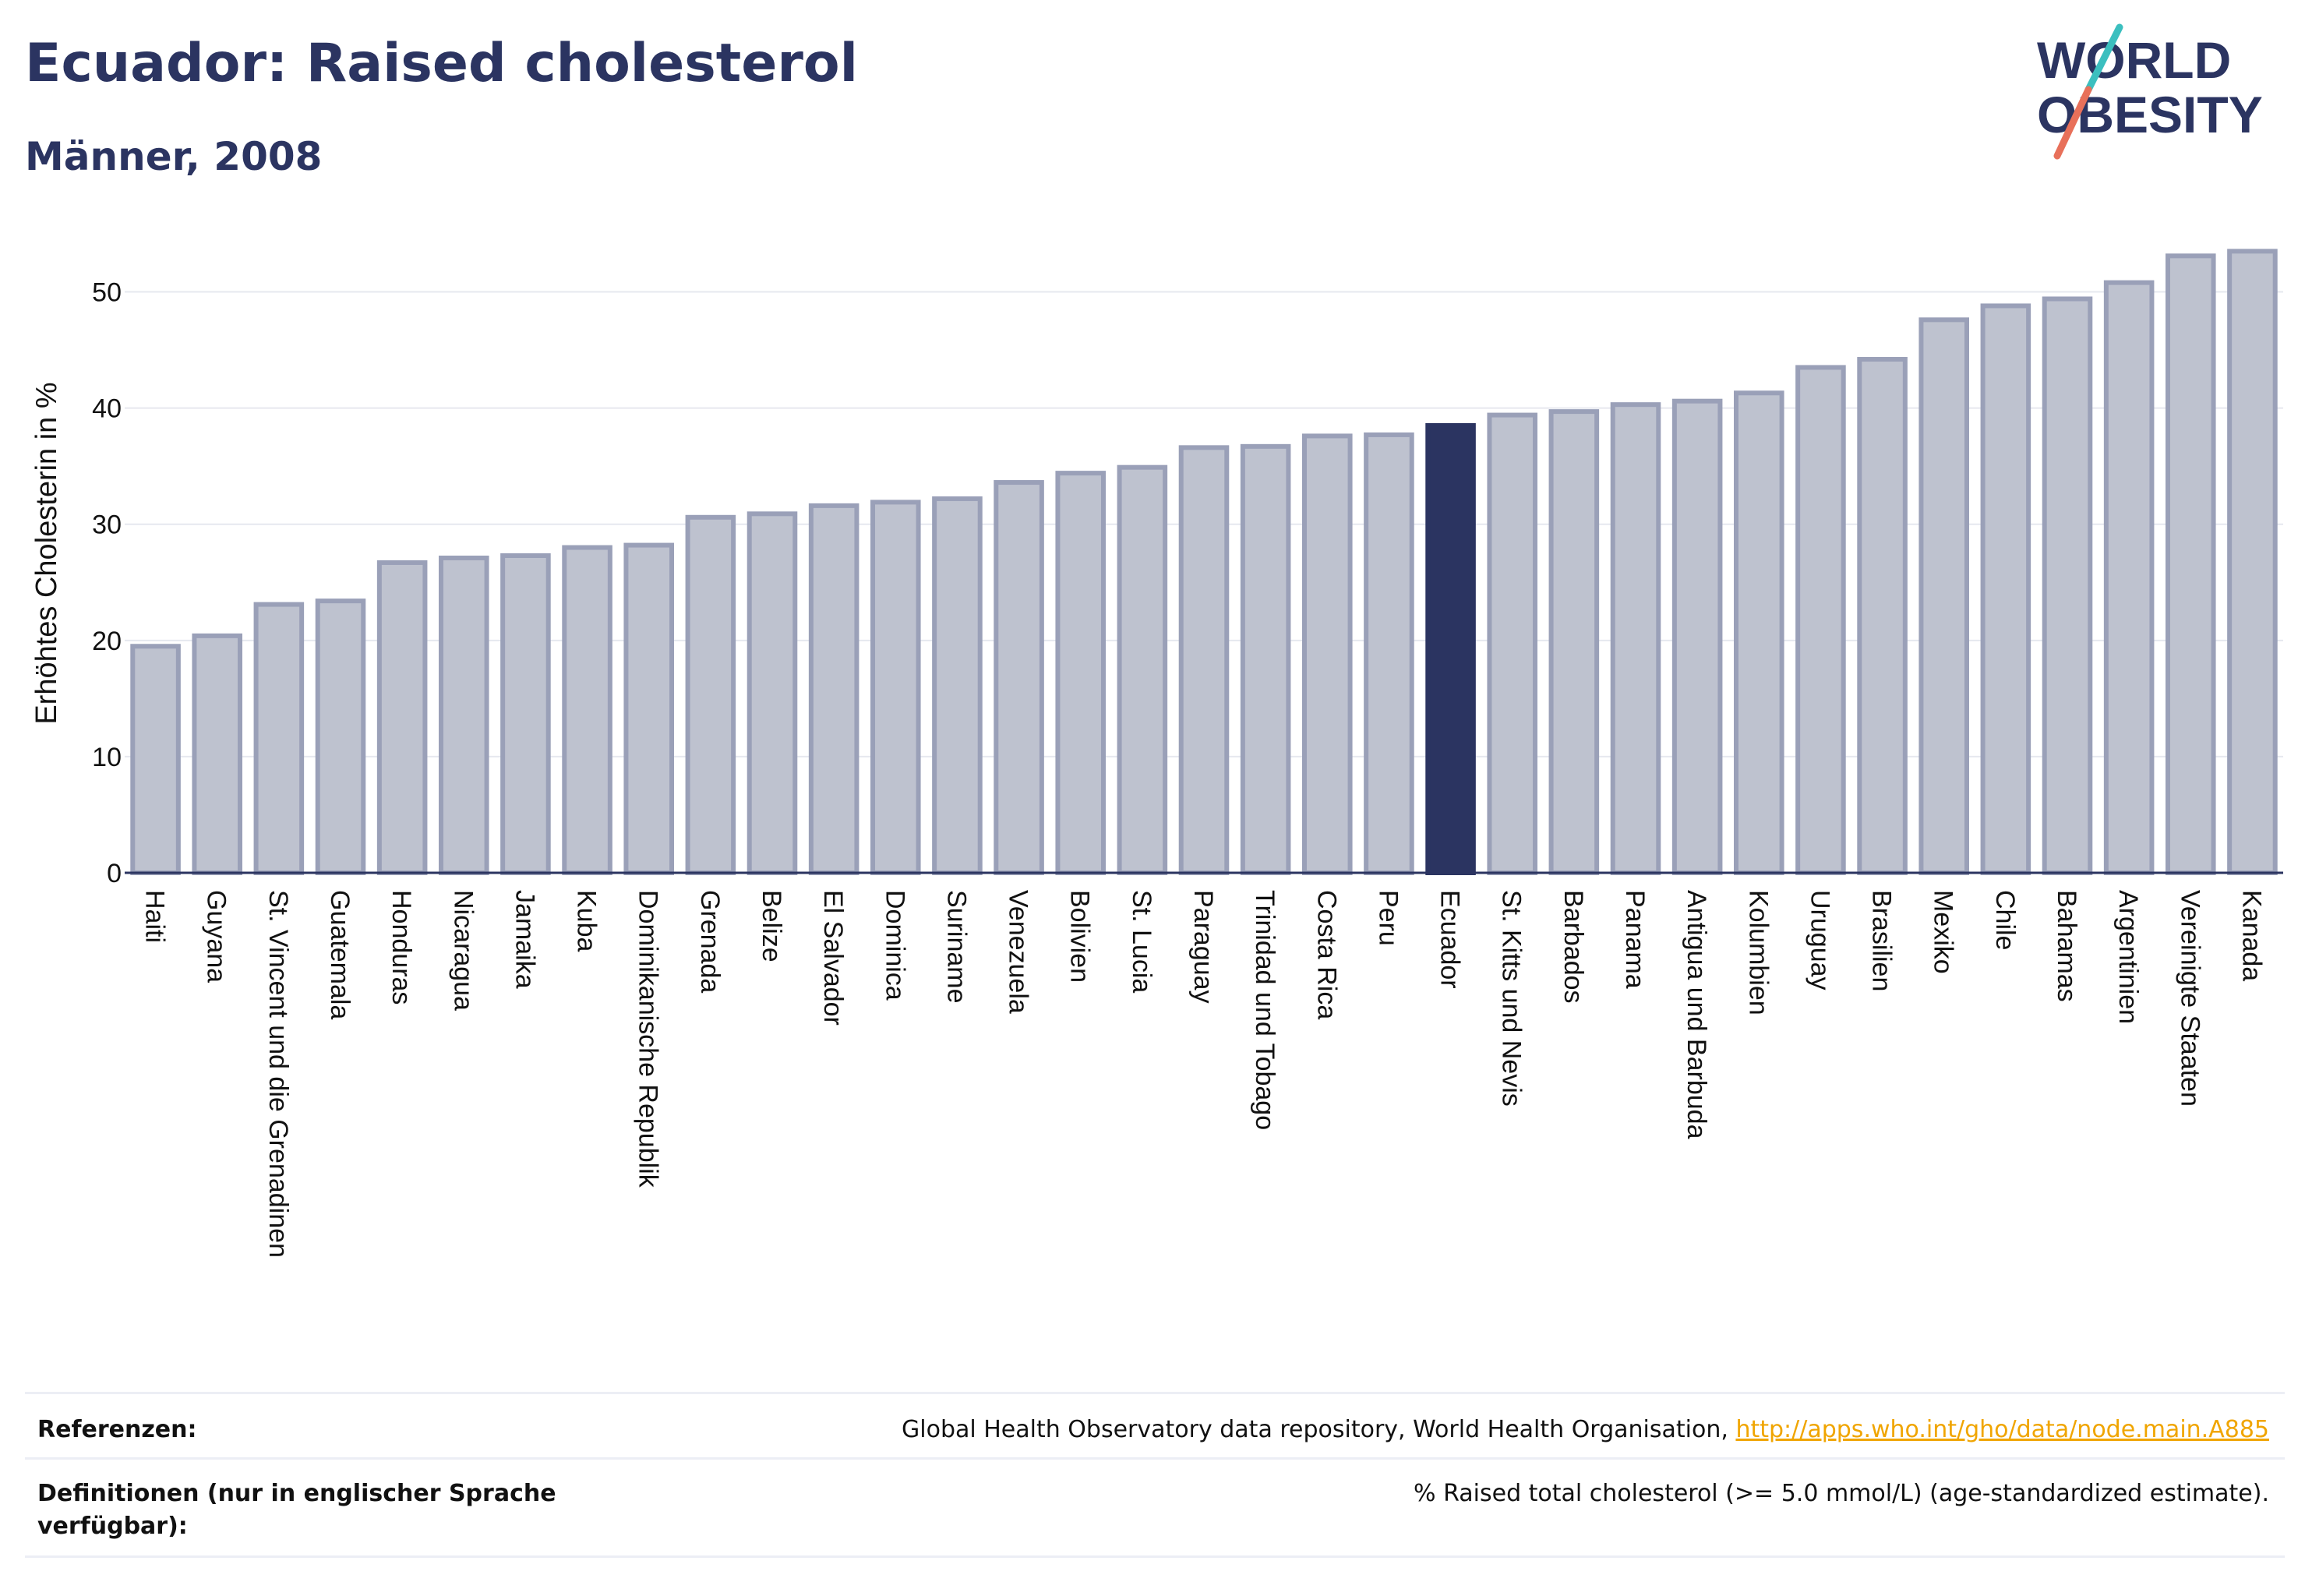 This screenshot has height=1596, width=2305. What do you see at coordinates (2005, 920) in the screenshot?
I see `x-tick-label: Chile` at bounding box center [2005, 920].